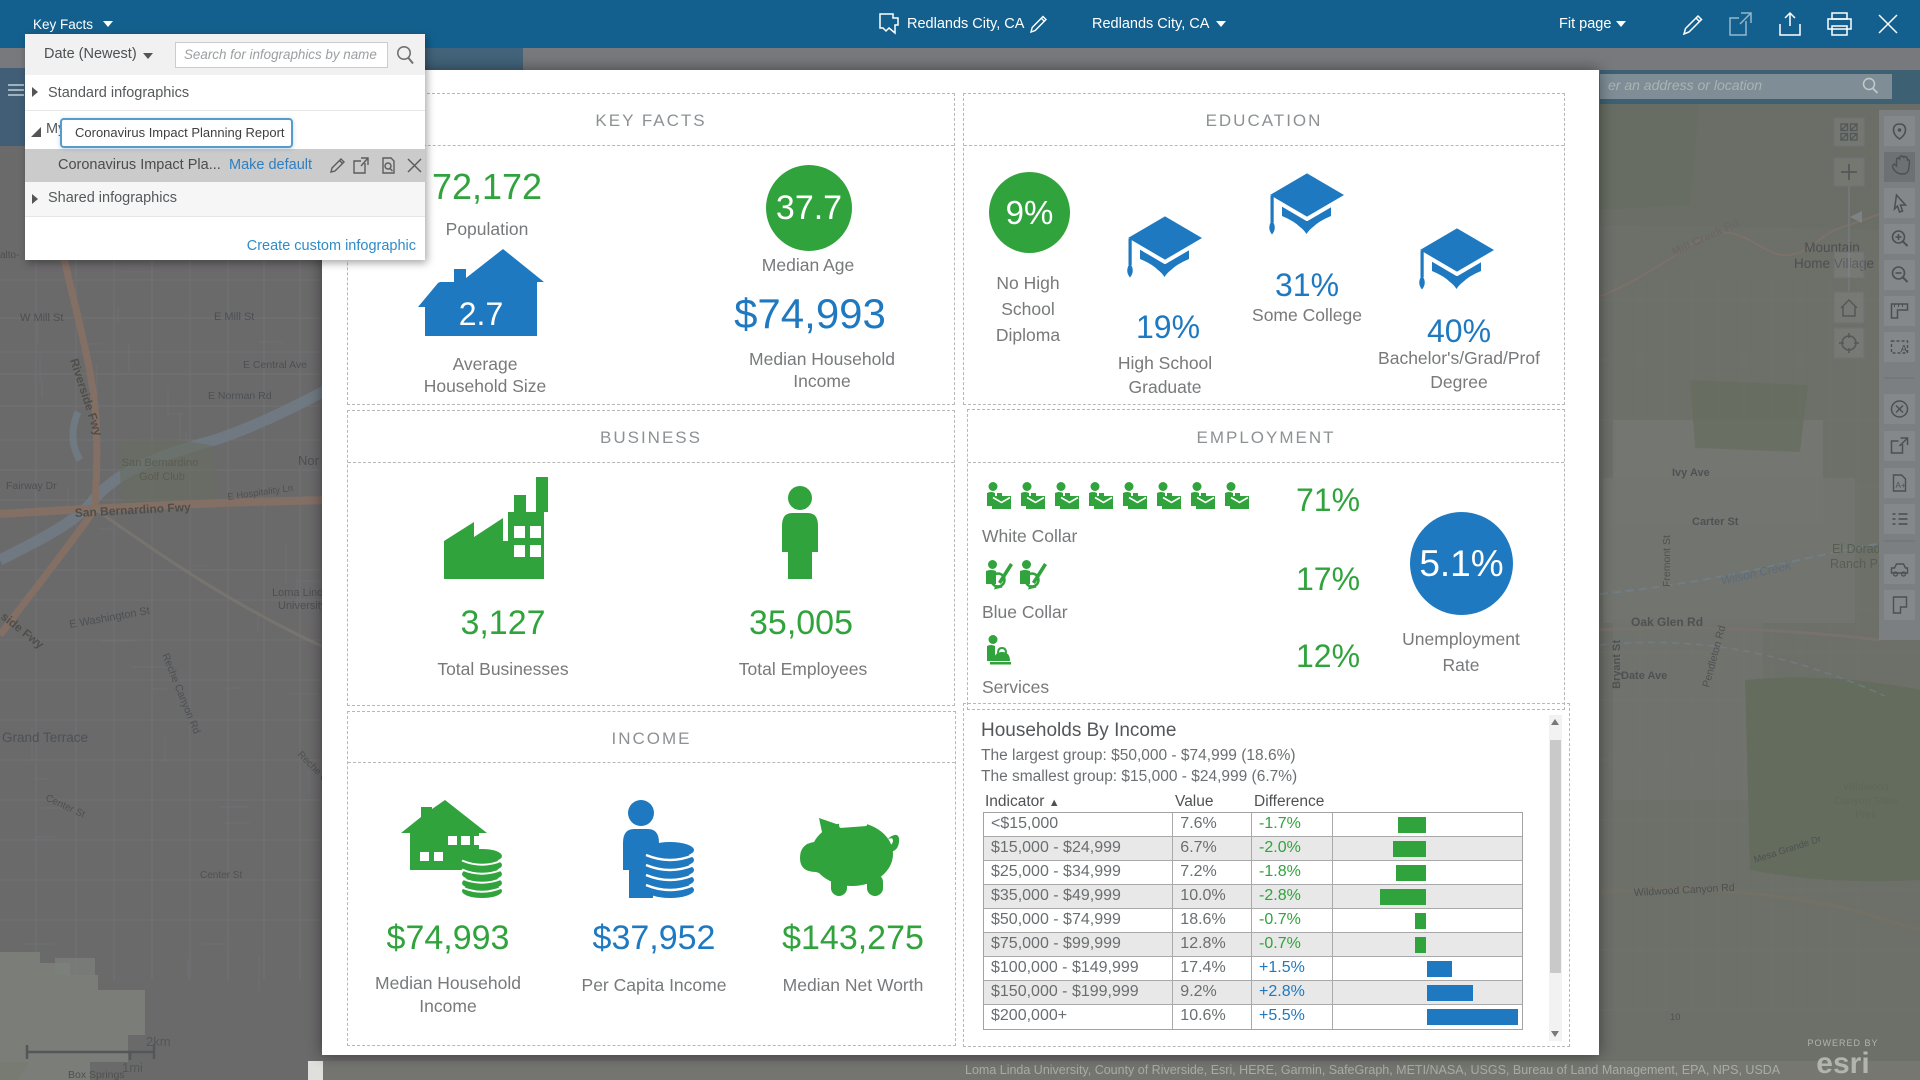 This screenshot has height=1080, width=1920. Describe the element at coordinates (1866, 815) in the screenshot. I see `svg-text: Park` at that location.